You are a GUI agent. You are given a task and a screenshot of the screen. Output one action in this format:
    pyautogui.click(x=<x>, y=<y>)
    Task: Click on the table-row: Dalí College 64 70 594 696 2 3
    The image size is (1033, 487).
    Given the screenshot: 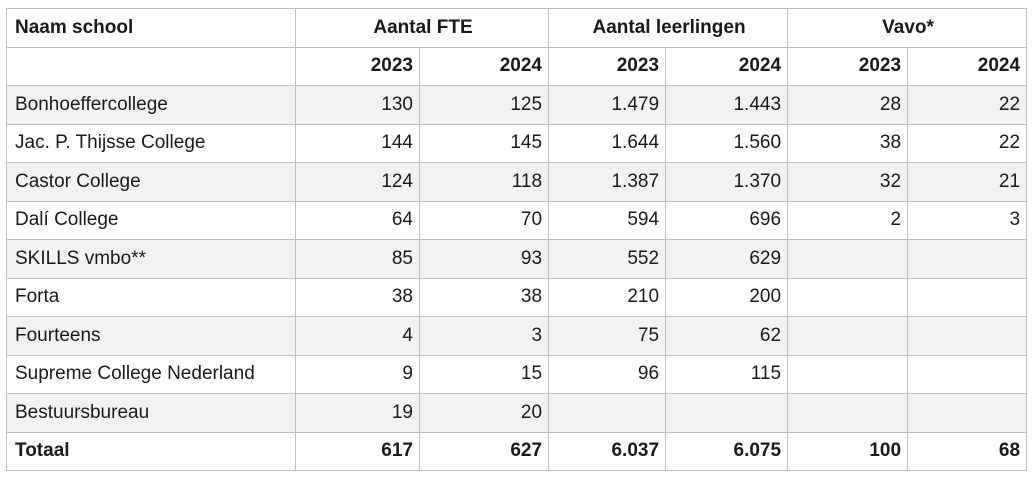 What is the action you would take?
    pyautogui.click(x=517, y=220)
    